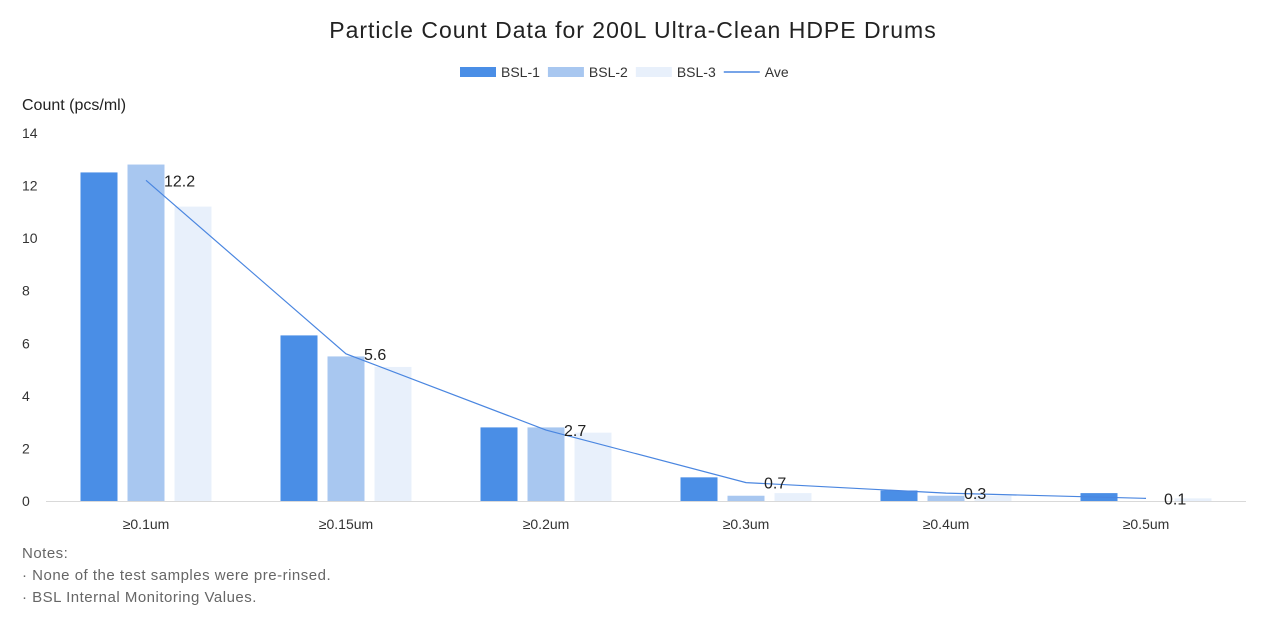 Image resolution: width=1262 pixels, height=634 pixels. Describe the element at coordinates (45, 553) in the screenshot. I see `notes-heading: Notes:` at that location.